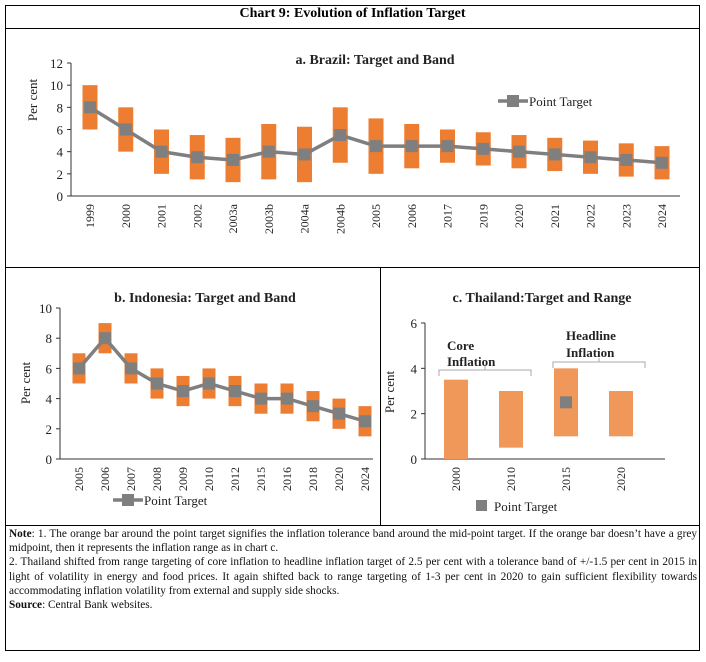 This screenshot has width=706, height=662. Describe the element at coordinates (590, 352) in the screenshot. I see `annotation-headline: Inflation` at that location.